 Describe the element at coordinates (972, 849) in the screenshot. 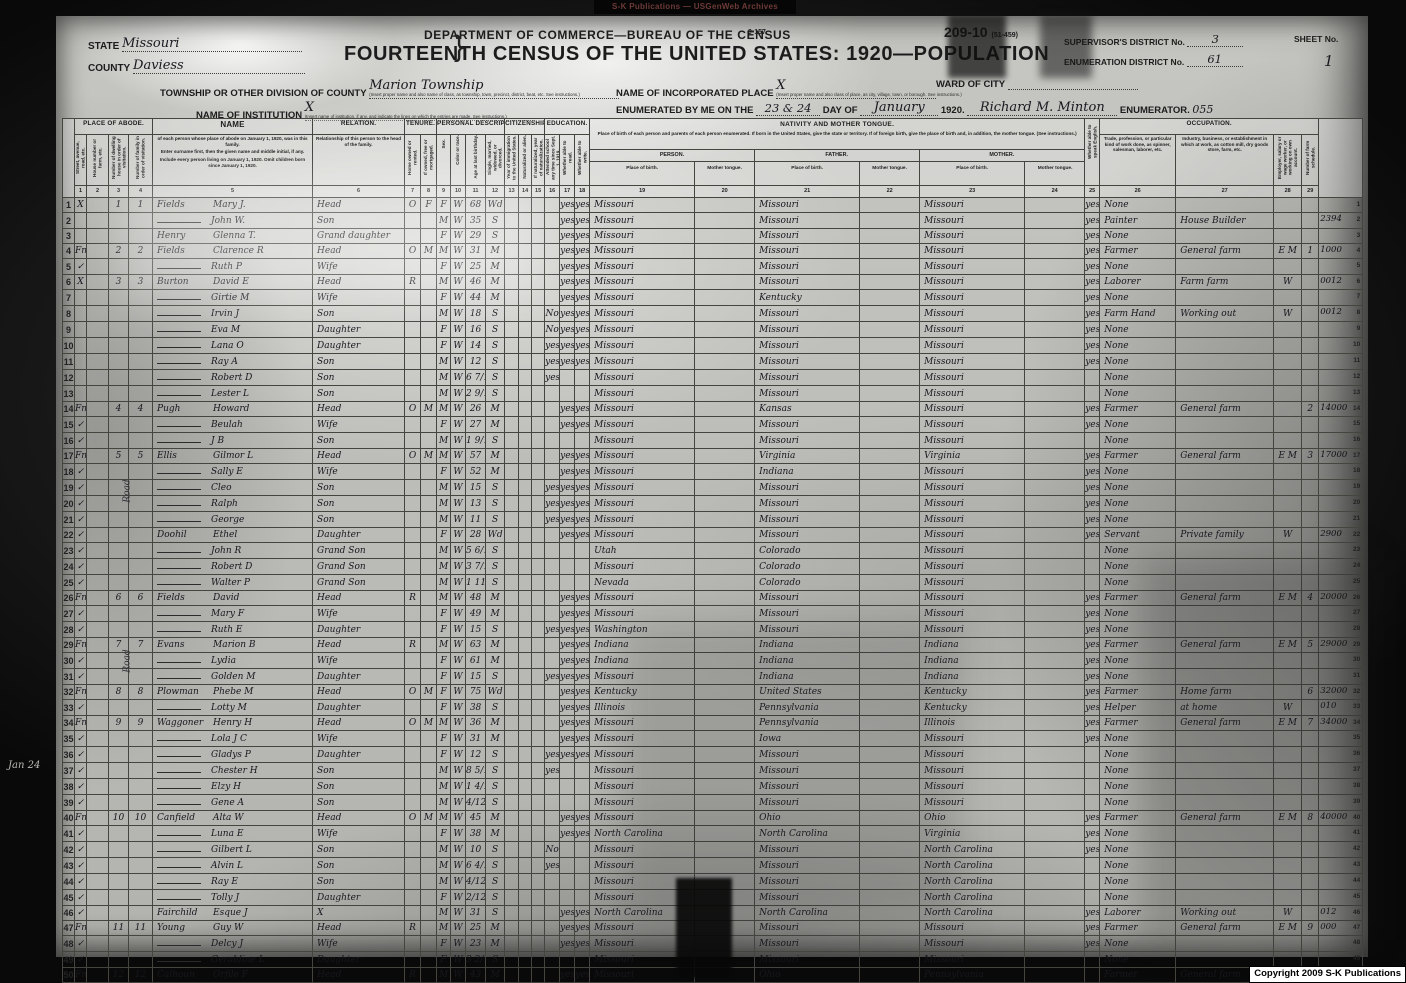

I see `mother-birthplace: North Carolina` at that location.